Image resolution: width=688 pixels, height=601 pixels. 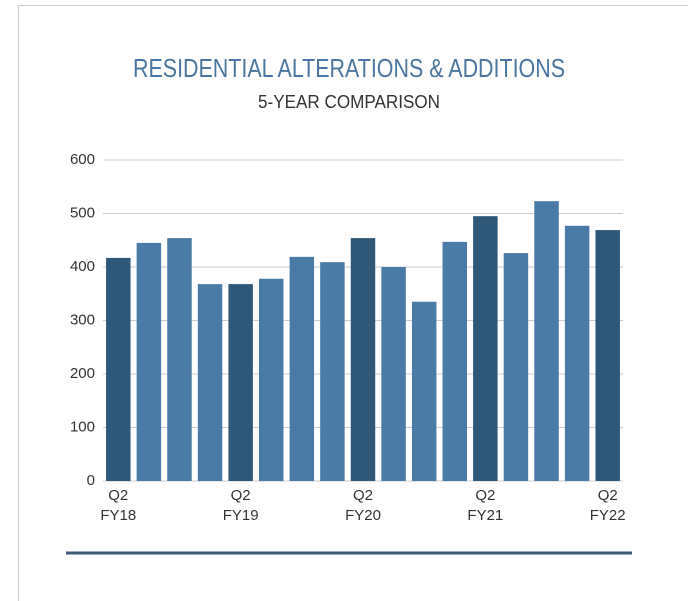 I want to click on x-tick-label: Q2 FY19, so click(x=240, y=505).